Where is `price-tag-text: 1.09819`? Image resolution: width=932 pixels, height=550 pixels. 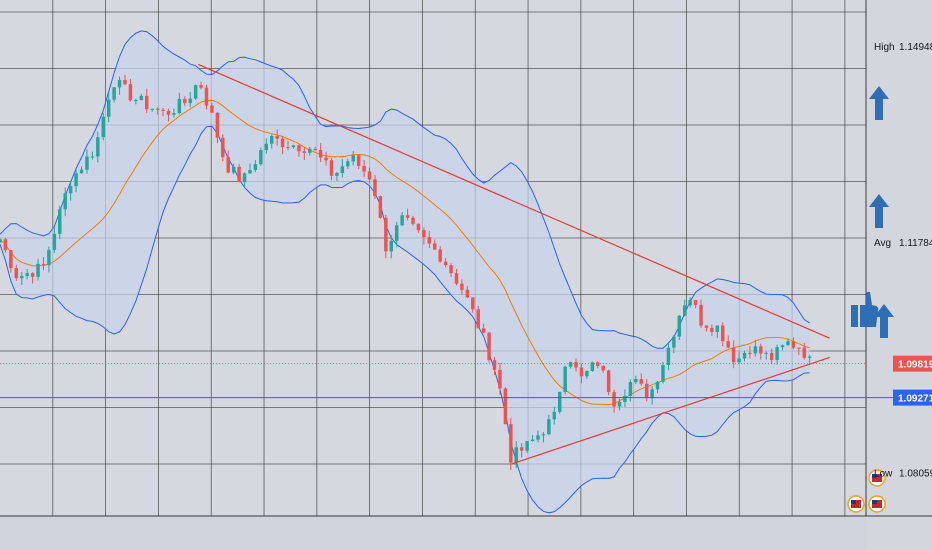 price-tag-text: 1.09819 is located at coordinates (915, 365).